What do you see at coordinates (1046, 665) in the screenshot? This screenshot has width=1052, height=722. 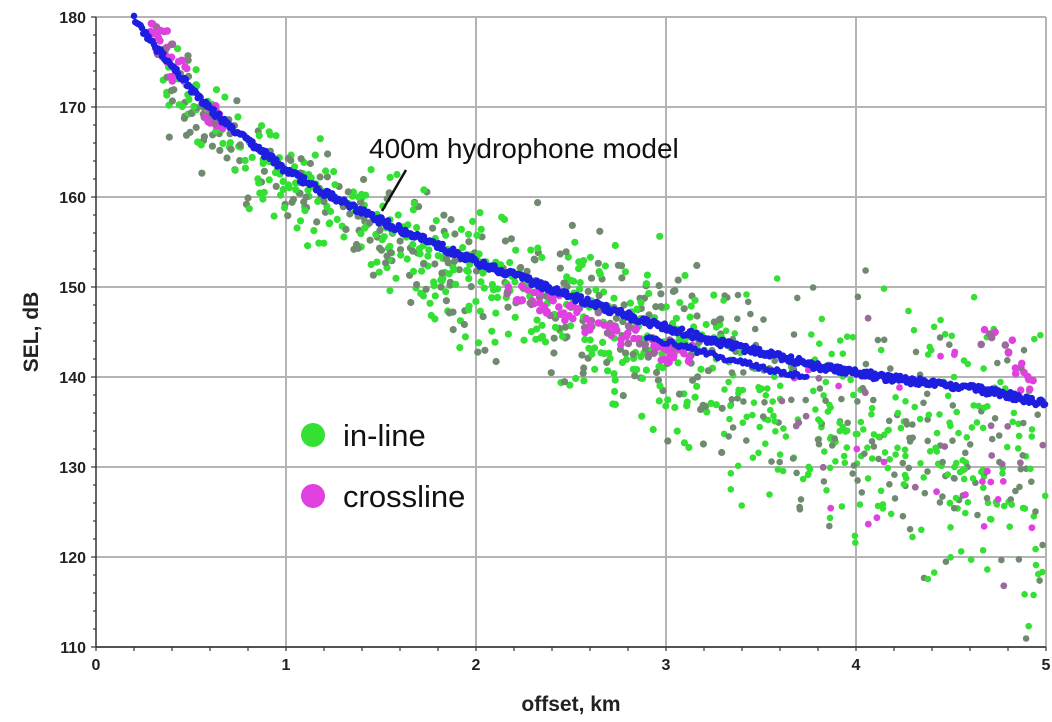 I see `x-tick-label: 5` at bounding box center [1046, 665].